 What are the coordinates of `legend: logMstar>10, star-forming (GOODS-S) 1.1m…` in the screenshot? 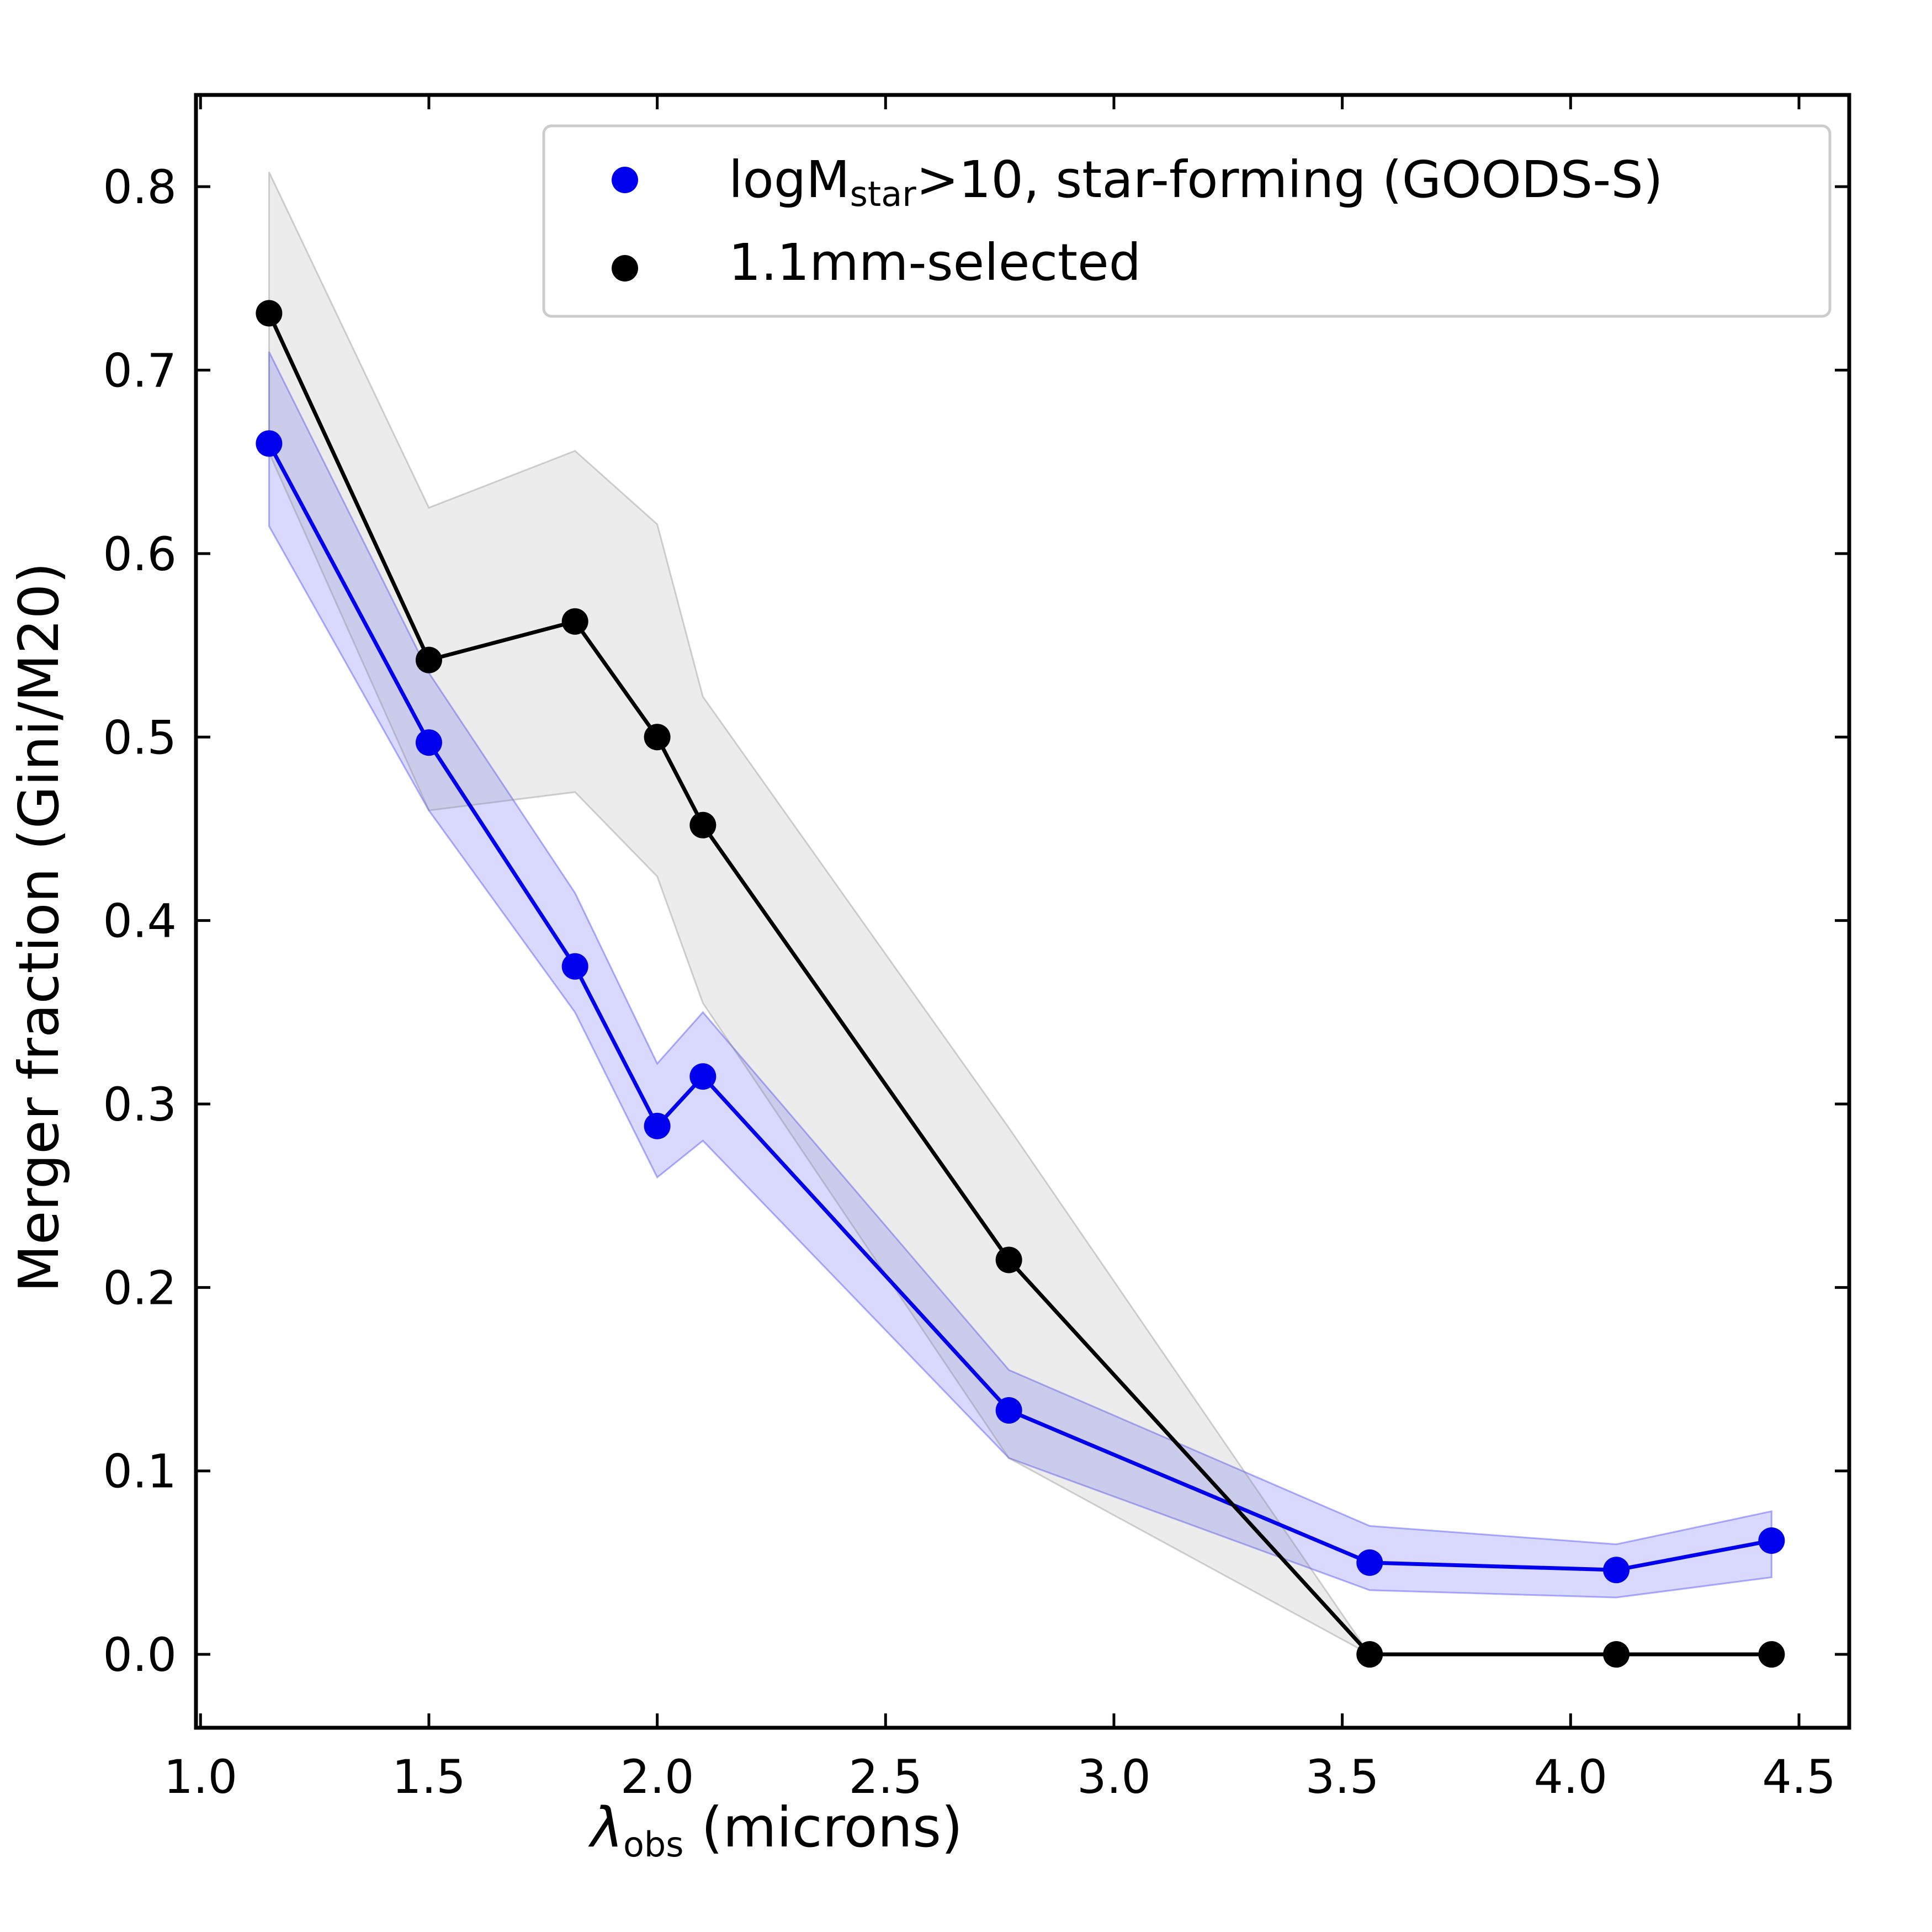 It's located at (1187, 221).